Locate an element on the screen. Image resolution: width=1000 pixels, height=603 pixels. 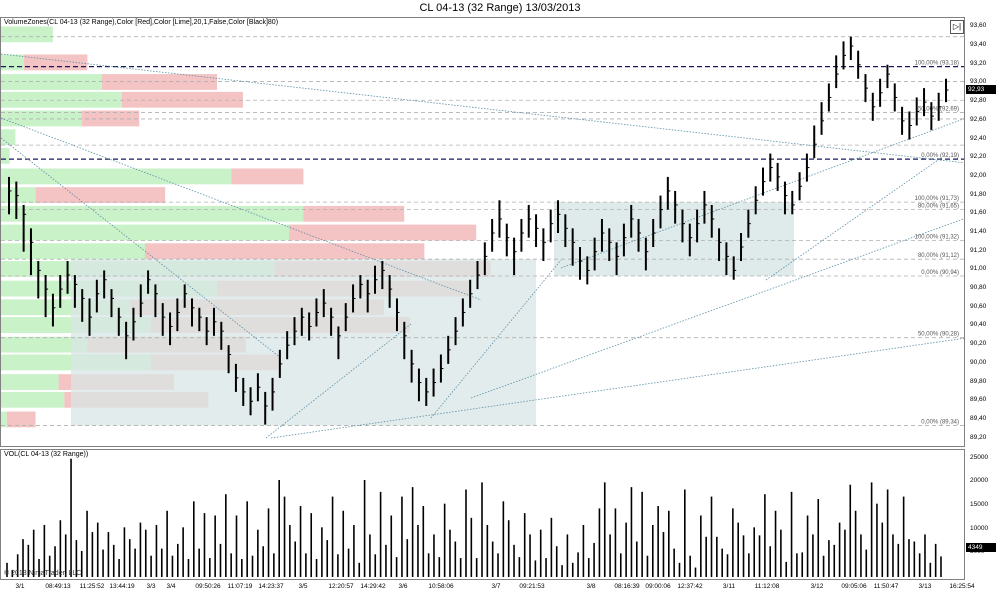
price-tick-label: 92,00 is located at coordinates (978, 175).